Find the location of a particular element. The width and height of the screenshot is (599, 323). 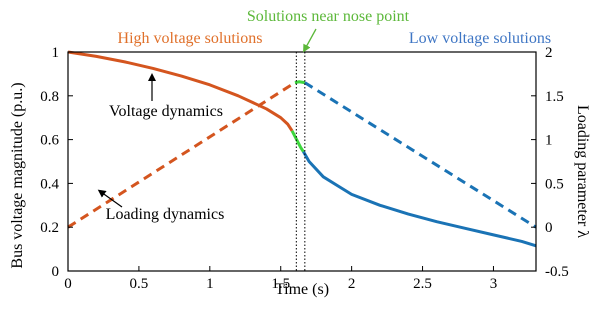

x-tick-label: 3 is located at coordinates (494, 284).